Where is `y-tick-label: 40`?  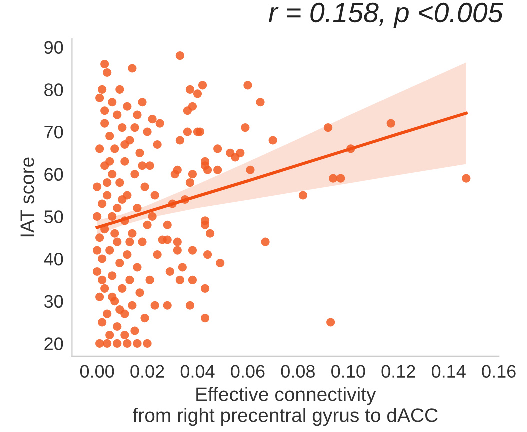
y-tick-label: 40 is located at coordinates (54, 259).